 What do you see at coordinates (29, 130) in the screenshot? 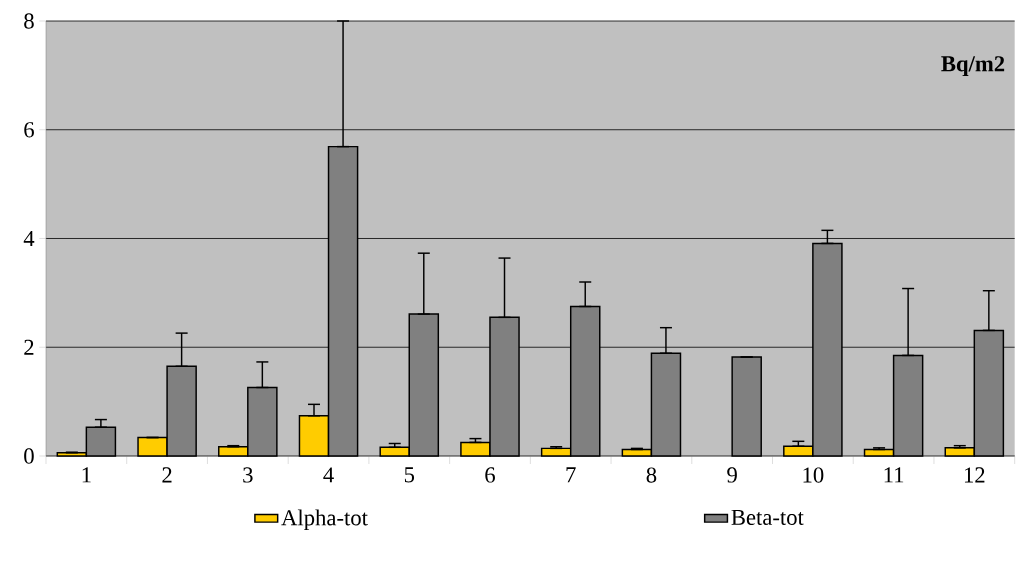
I see `y-tick-label: 6` at bounding box center [29, 130].